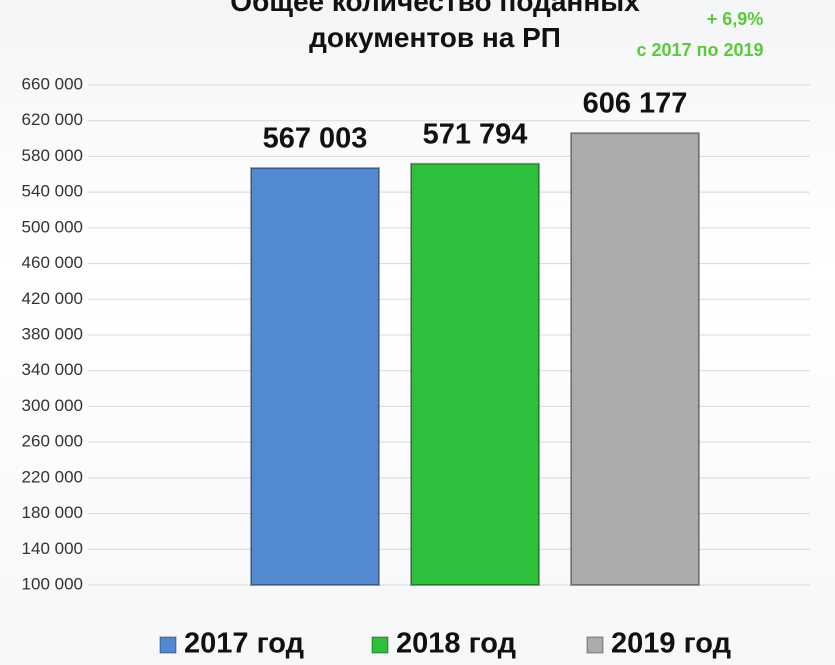  I want to click on y-tick-label: 540 000, so click(52, 191).